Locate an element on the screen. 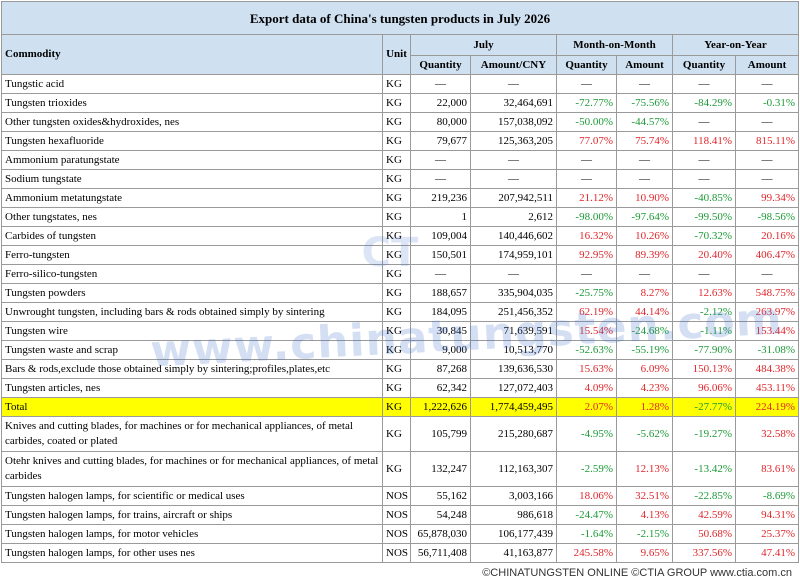 The image size is (800, 584). yoy-amount-cell: 406.47% is located at coordinates (767, 255).